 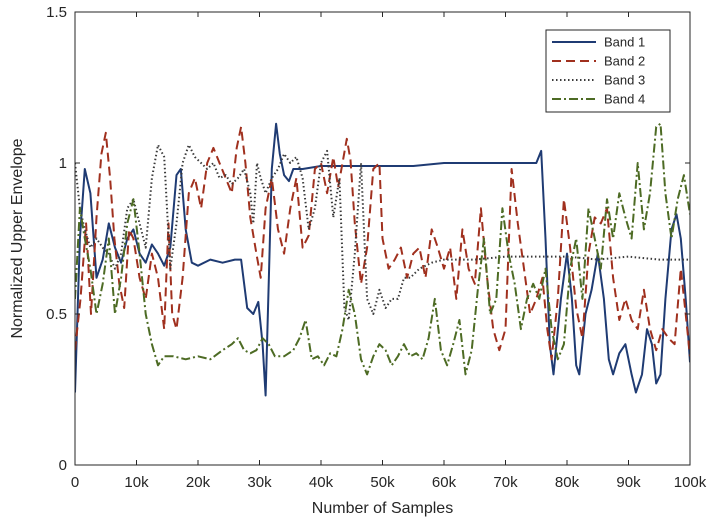 What do you see at coordinates (56, 12) in the screenshot?
I see `y-tick-label: 1.5` at bounding box center [56, 12].